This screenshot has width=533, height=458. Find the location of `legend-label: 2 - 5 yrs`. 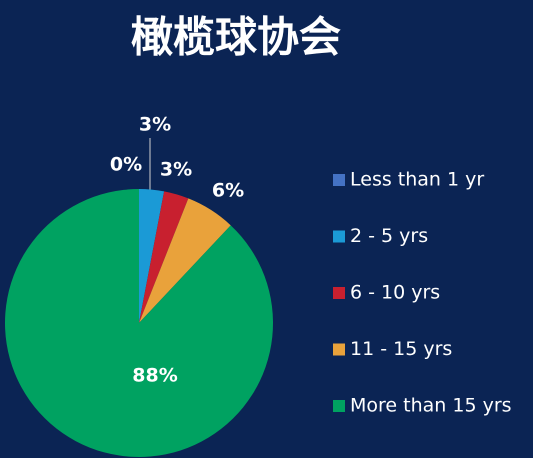

legend-label: 2 - 5 yrs is located at coordinates (389, 236).